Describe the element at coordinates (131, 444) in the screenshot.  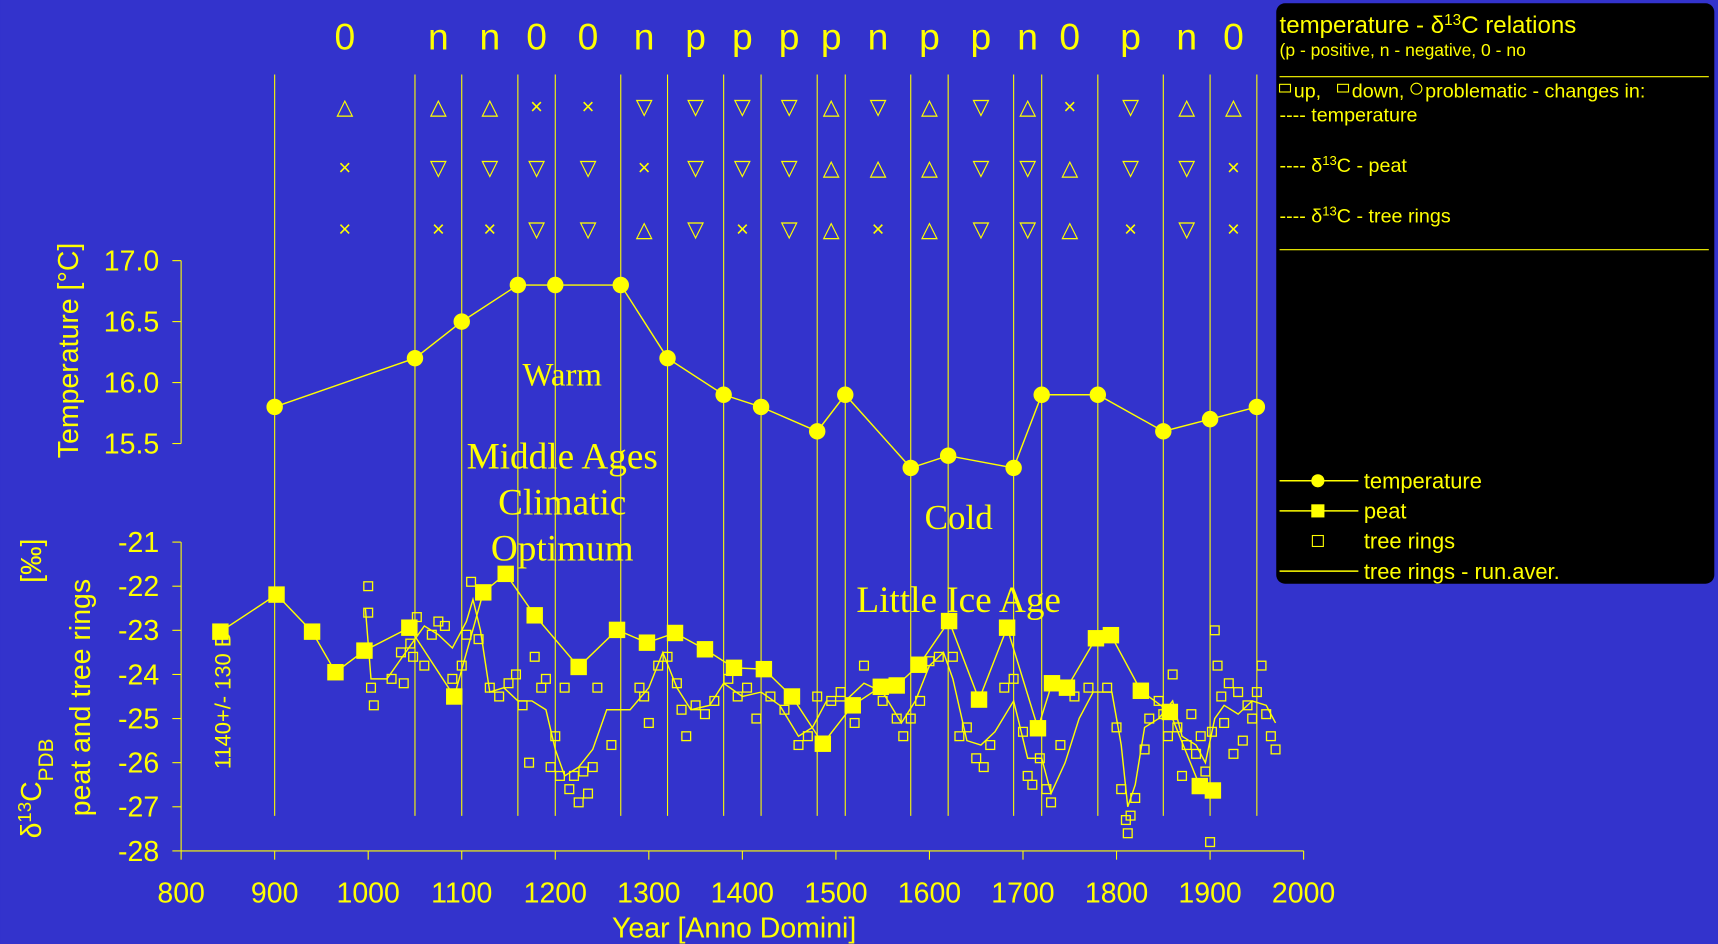
I see `y-tick-label: 15.5` at that location.